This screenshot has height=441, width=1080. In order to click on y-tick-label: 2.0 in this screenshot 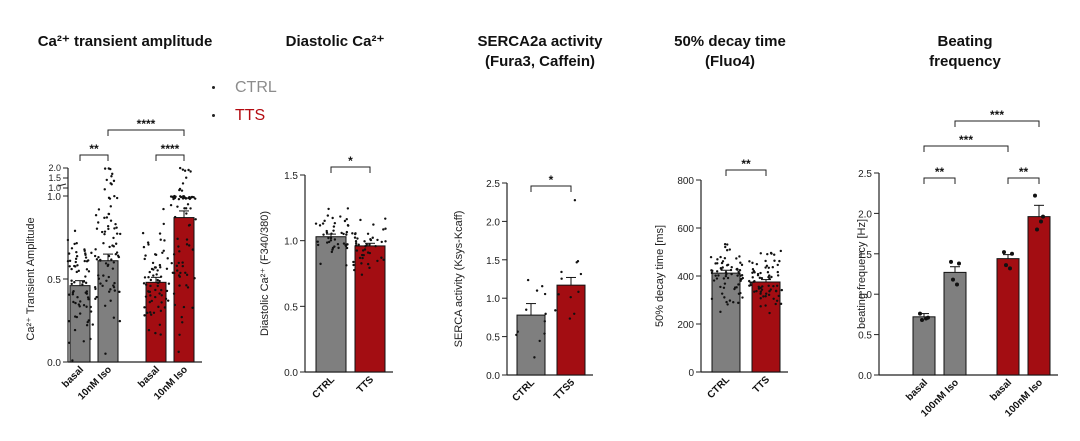, I will do `click(54, 168)`.